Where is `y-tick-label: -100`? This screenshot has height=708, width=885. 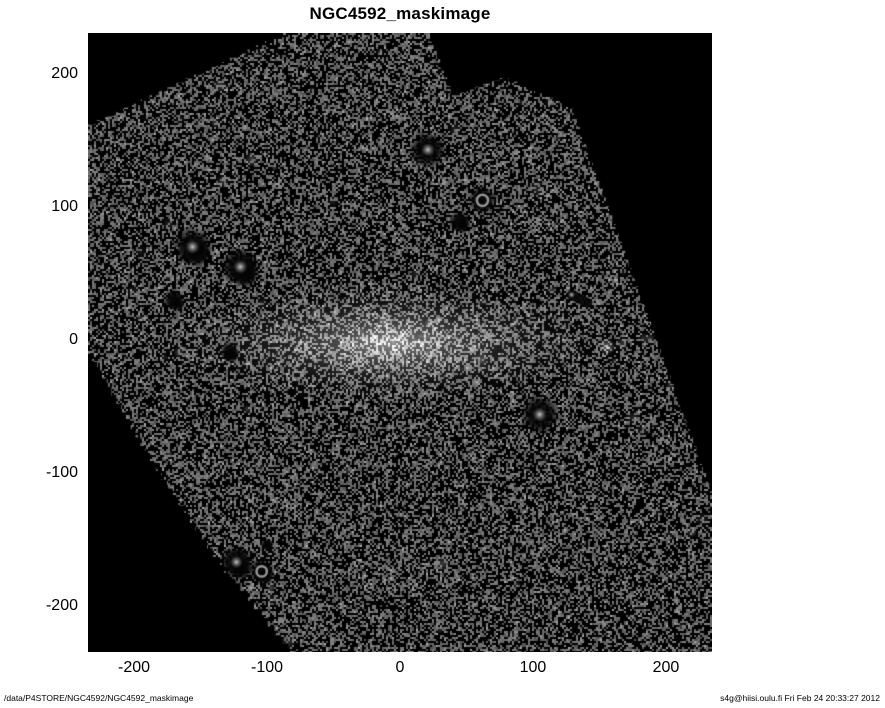 y-tick-label: -100 is located at coordinates (61, 472).